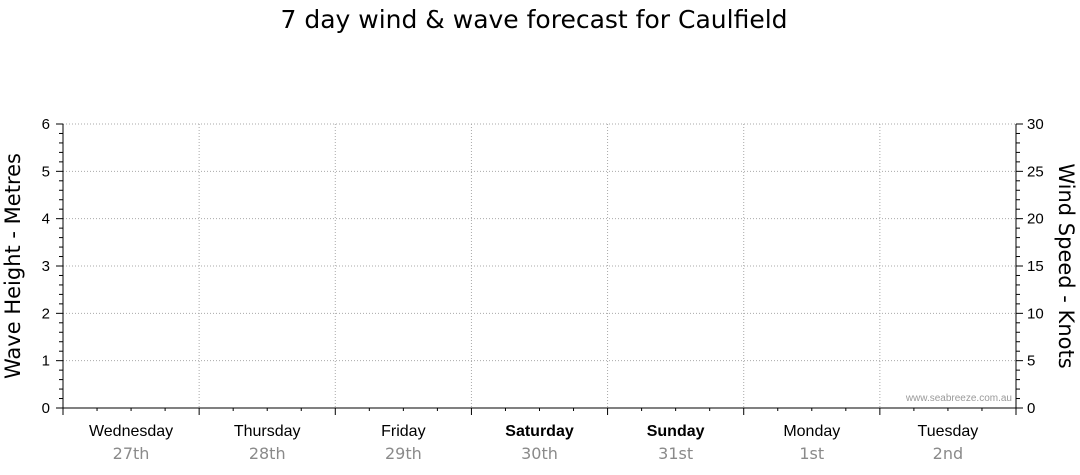  I want to click on left-tick-label: 3, so click(46, 266).